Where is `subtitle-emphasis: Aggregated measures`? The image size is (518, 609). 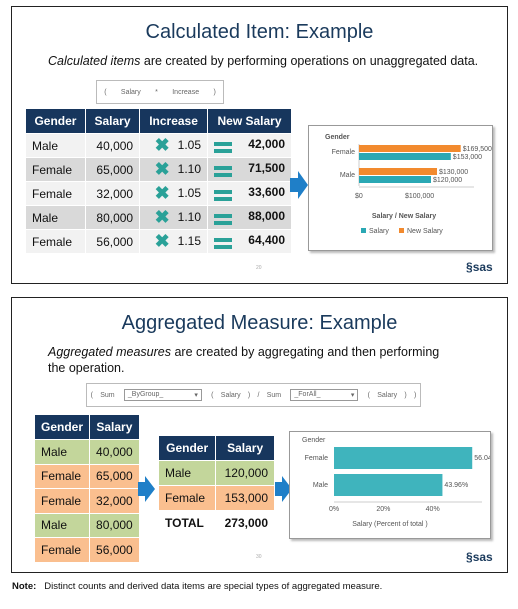
subtitle-emphasis: Aggregated measures is located at coordinates (109, 352).